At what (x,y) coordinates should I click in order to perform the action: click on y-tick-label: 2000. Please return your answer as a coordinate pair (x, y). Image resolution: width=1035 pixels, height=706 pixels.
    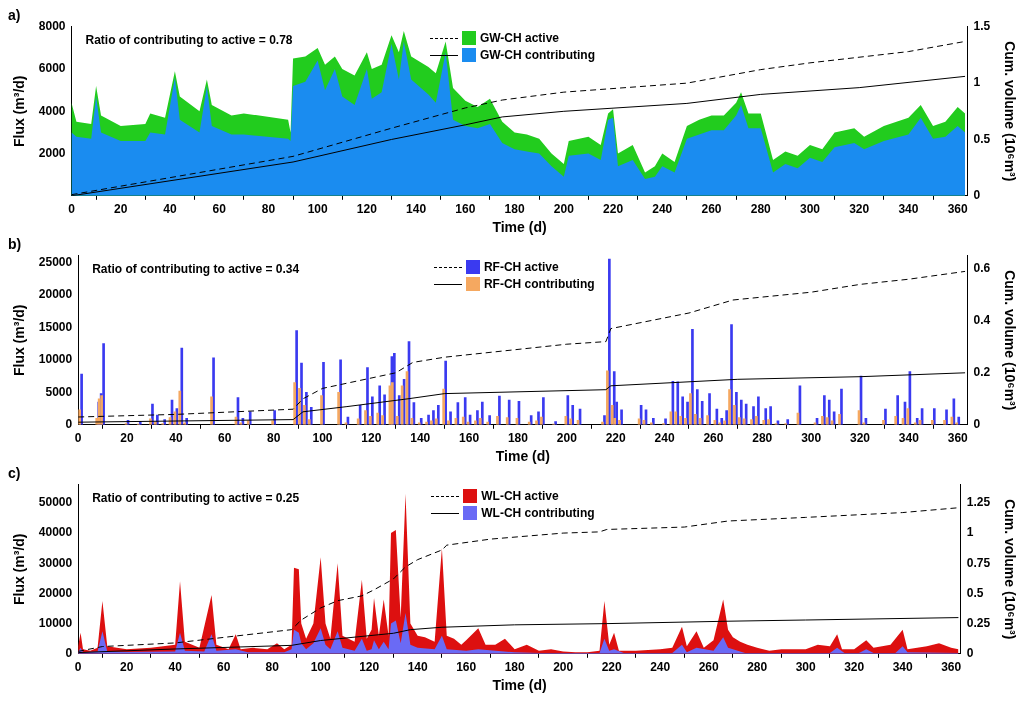
    Looking at the image, I should click on (52, 152).